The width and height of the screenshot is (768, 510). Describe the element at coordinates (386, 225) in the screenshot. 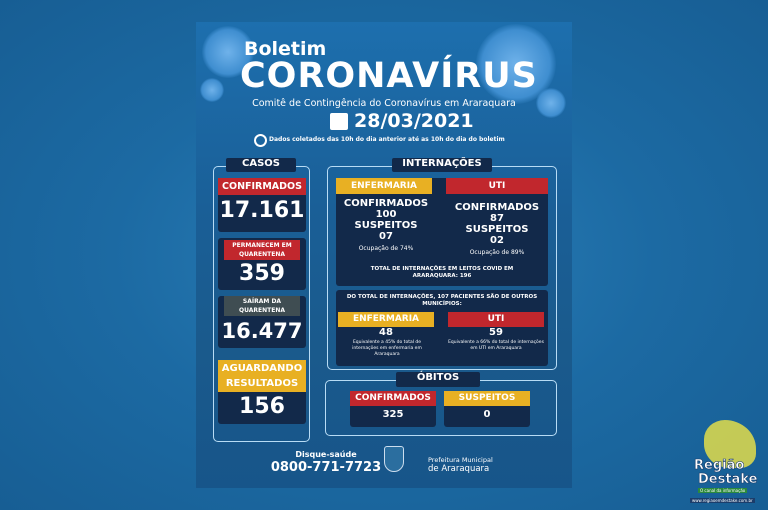

I see `ward-suspected-label: SUSPEITOS` at that location.